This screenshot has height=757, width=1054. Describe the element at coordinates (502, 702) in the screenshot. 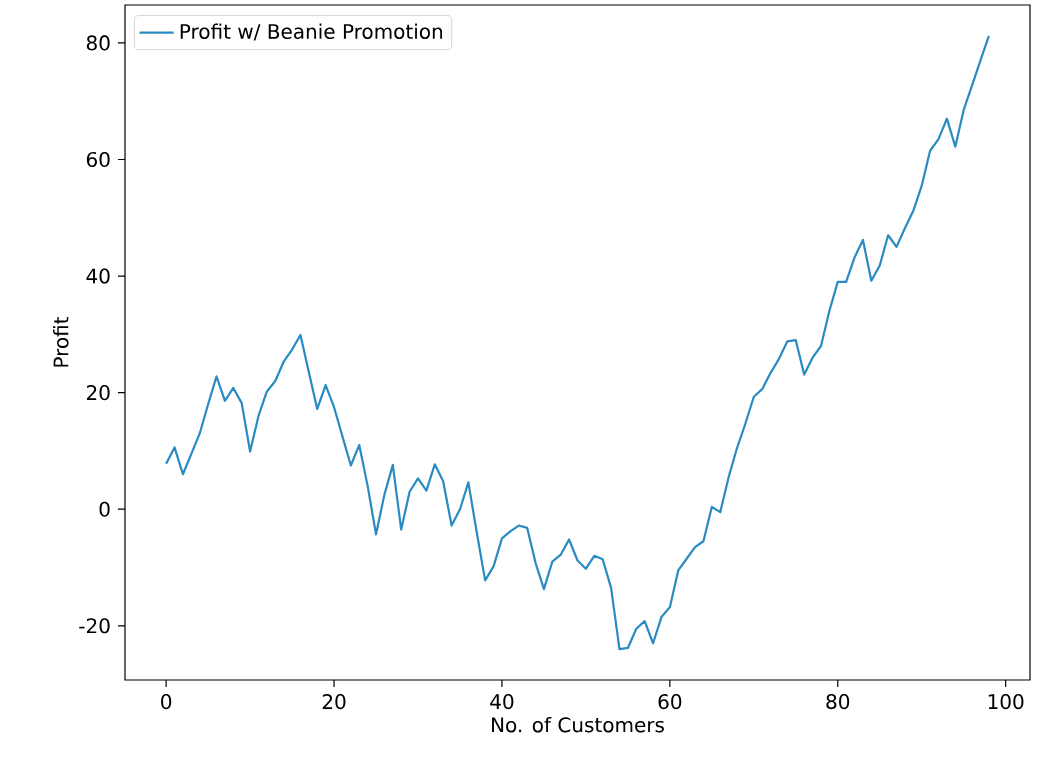

I see `x-tick-label: 40` at that location.